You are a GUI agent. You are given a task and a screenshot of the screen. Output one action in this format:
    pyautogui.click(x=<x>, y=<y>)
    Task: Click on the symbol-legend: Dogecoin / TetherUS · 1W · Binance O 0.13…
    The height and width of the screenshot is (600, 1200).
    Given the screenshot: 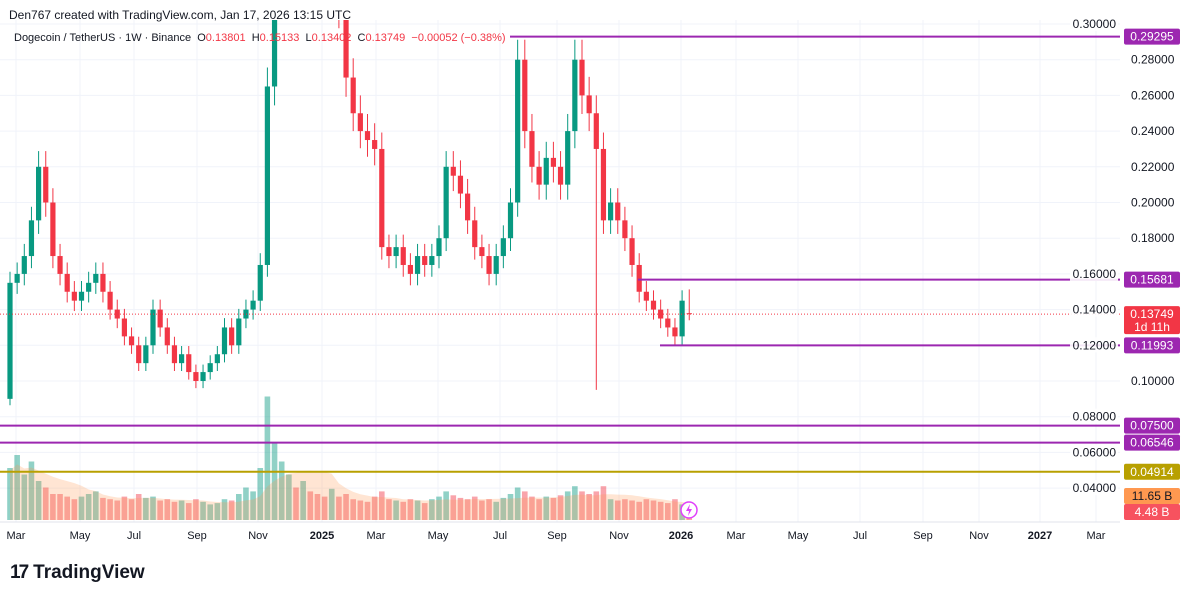 What is the action you would take?
    pyautogui.click(x=260, y=38)
    